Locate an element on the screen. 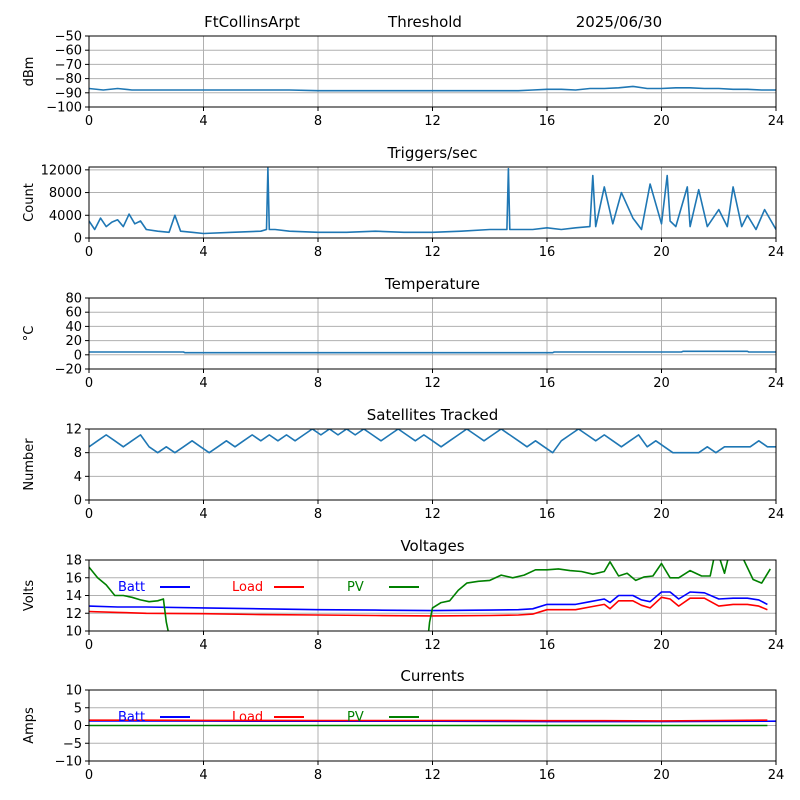 This screenshot has width=800, height=800. report-date: 2025/06/30 is located at coordinates (619, 22).